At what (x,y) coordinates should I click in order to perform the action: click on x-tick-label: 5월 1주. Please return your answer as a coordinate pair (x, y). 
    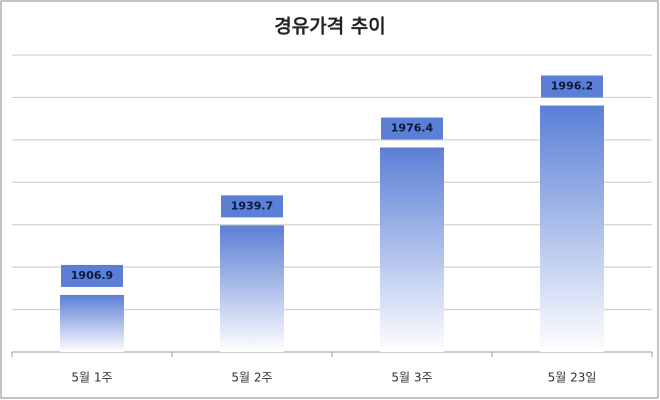
    Looking at the image, I should click on (91, 378).